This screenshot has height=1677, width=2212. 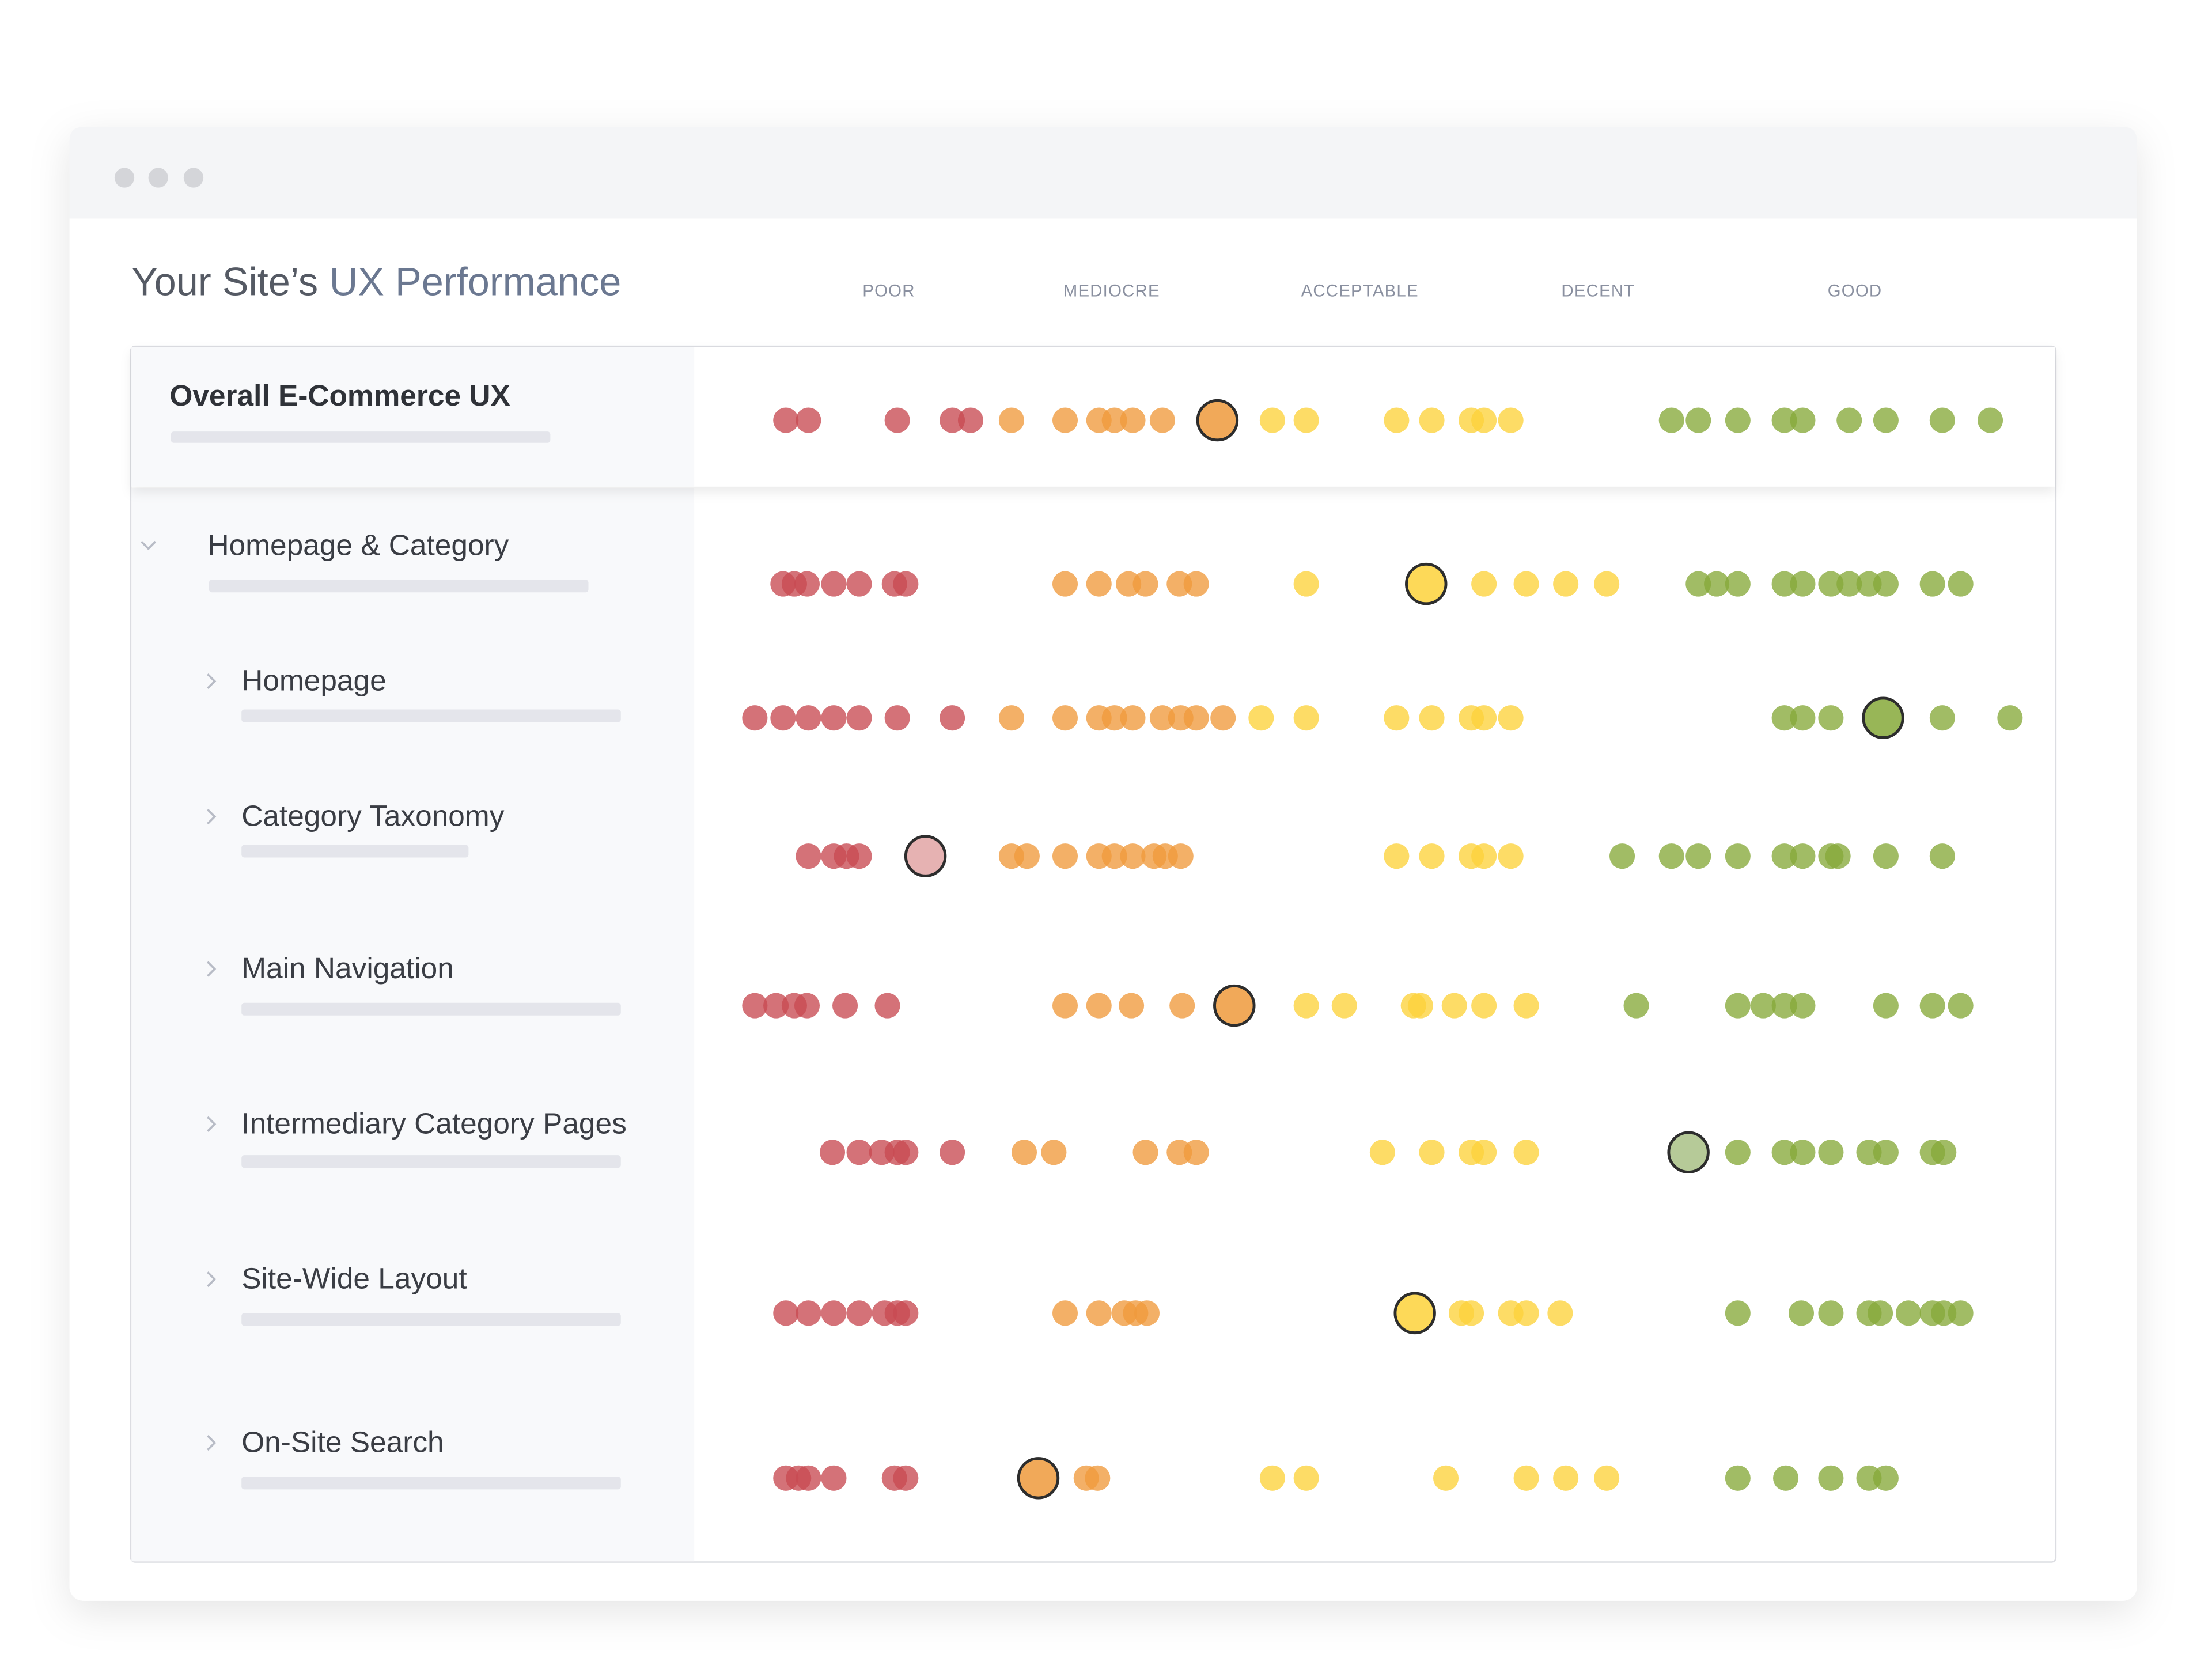 What do you see at coordinates (354, 1278) in the screenshot?
I see `row-label: Site-Wide Layout` at bounding box center [354, 1278].